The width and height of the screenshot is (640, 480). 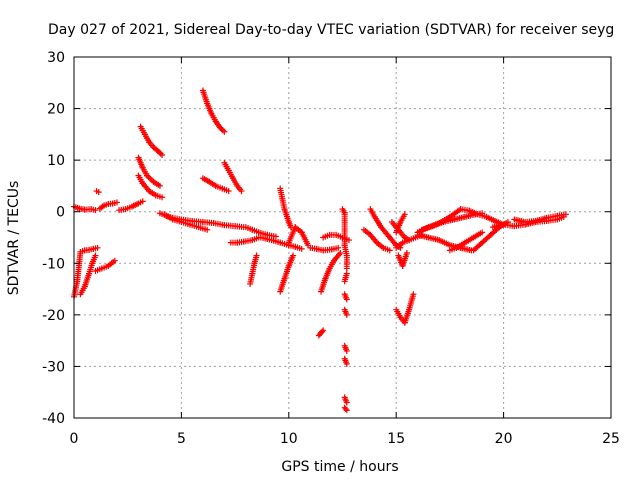 I want to click on y-tick-label: 0, so click(x=60, y=213).